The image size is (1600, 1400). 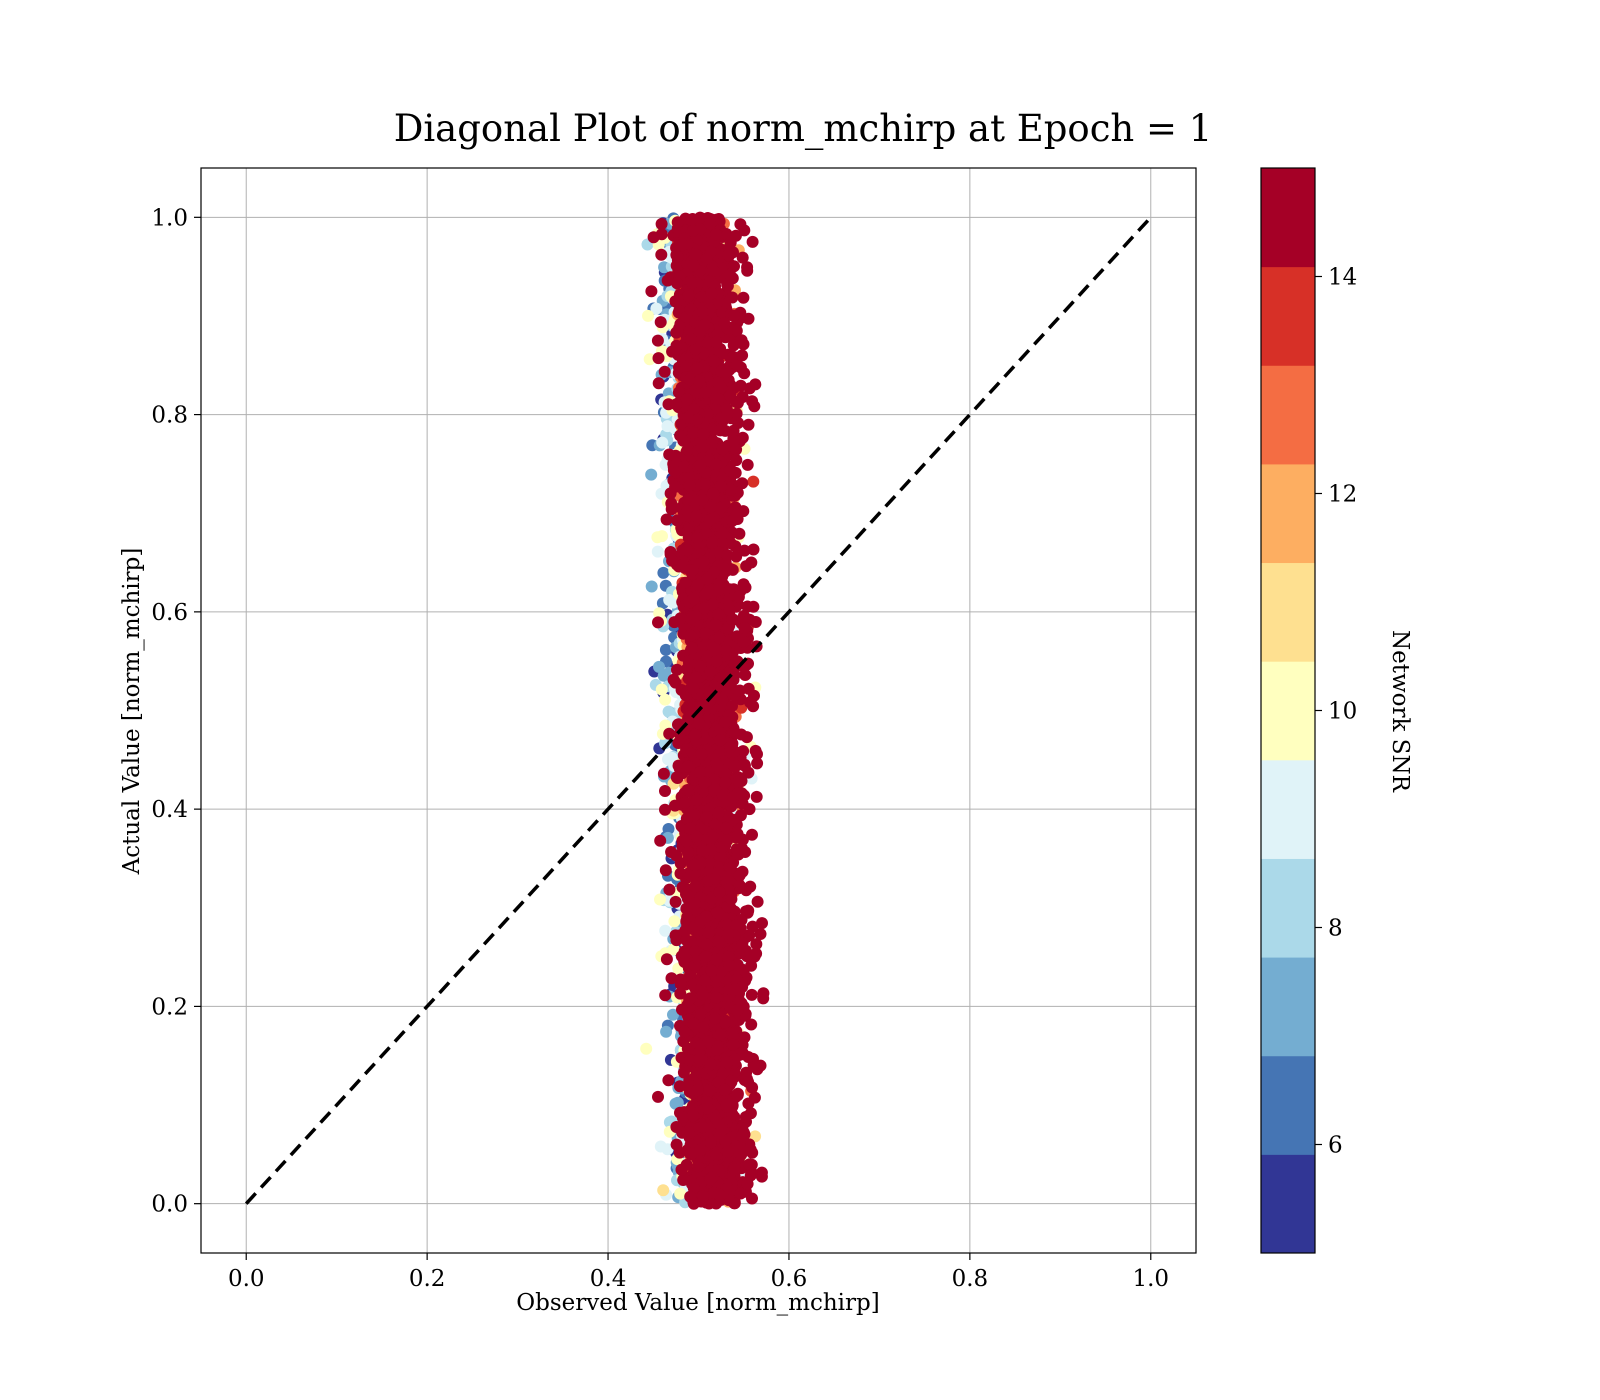 What do you see at coordinates (705, 710) in the screenshot?
I see `scatter-points` at bounding box center [705, 710].